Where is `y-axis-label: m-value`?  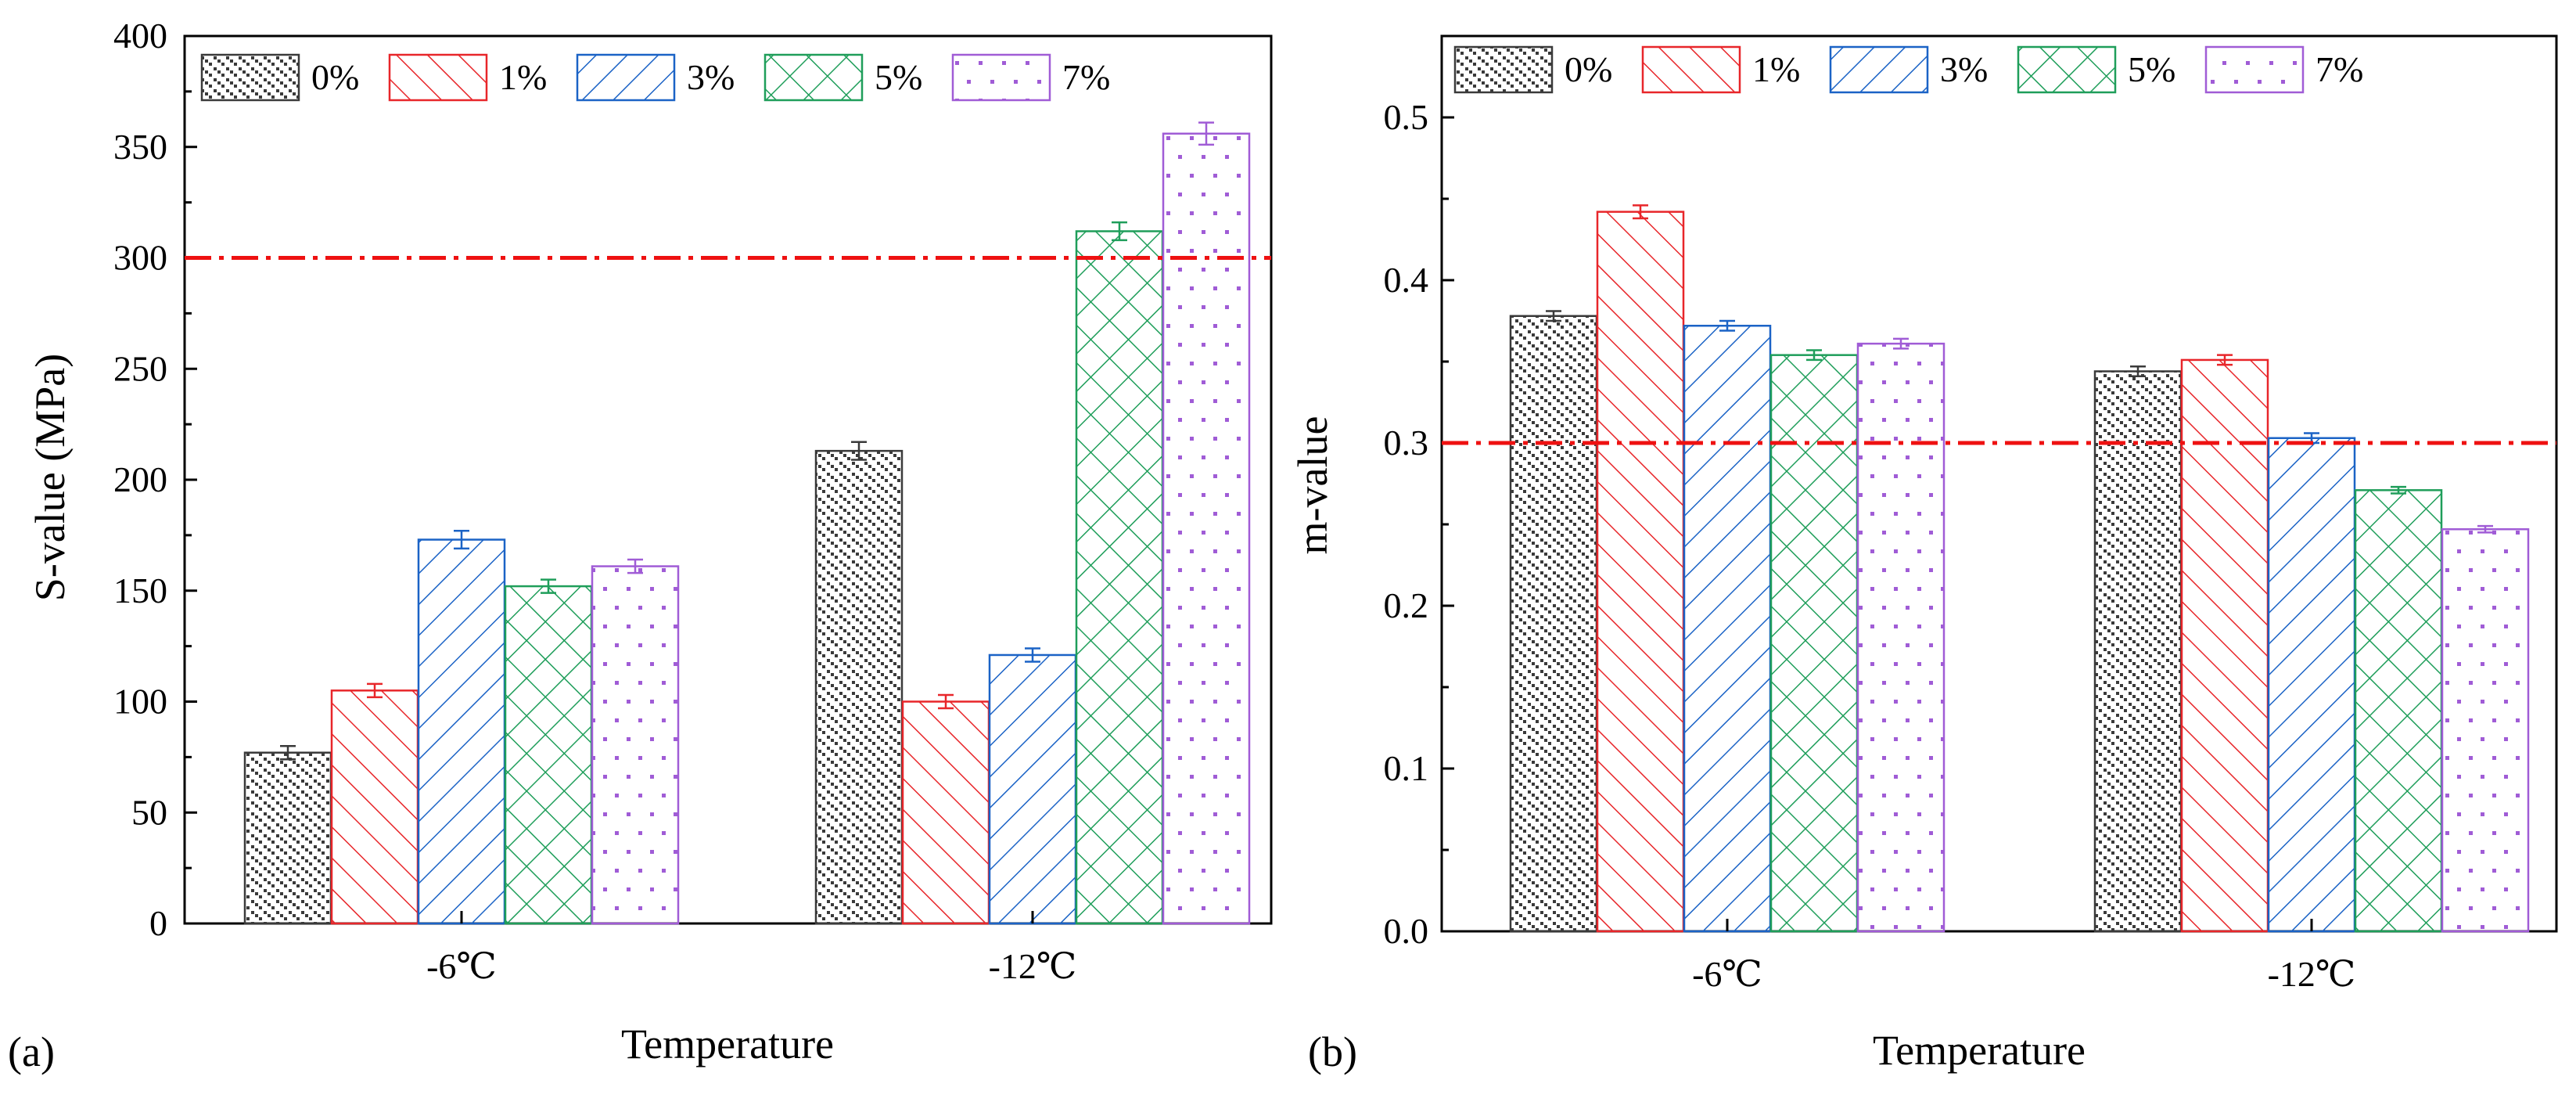
y-axis-label: m-value is located at coordinates (1312, 485).